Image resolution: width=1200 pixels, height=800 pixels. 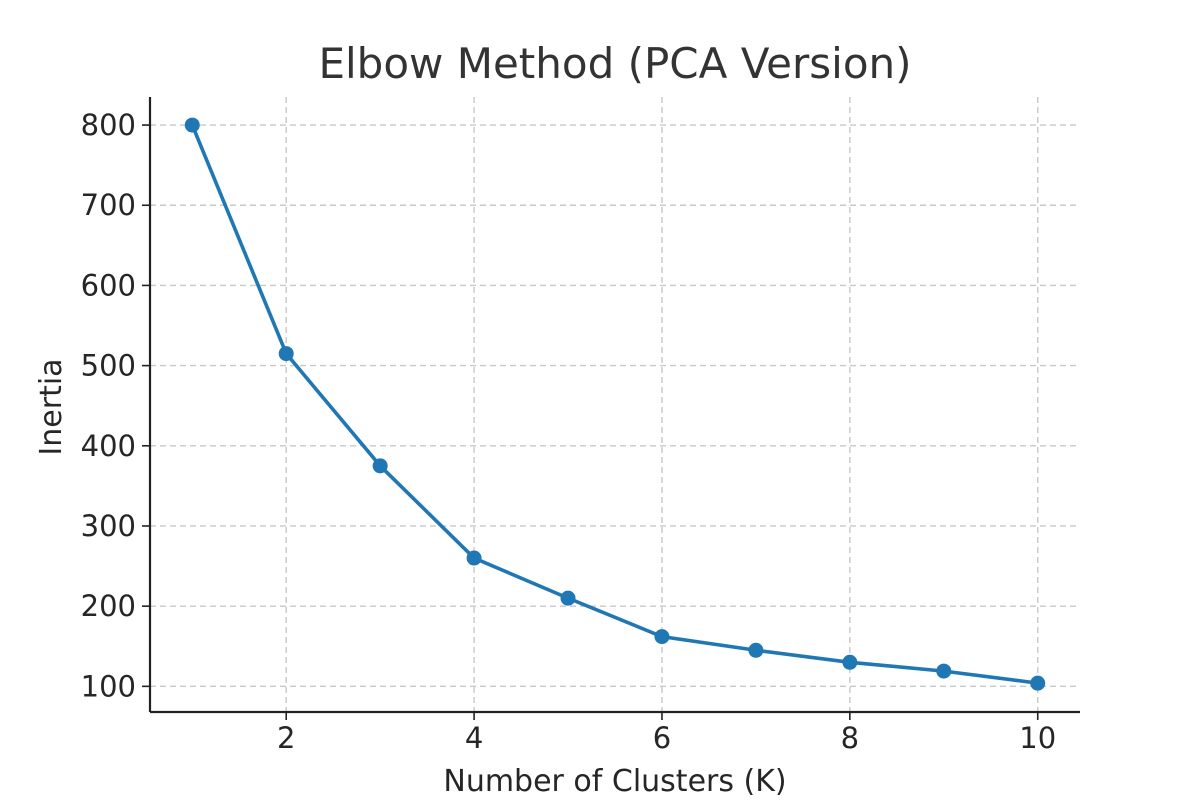 I want to click on y-tick-label: 300, so click(x=108, y=526).